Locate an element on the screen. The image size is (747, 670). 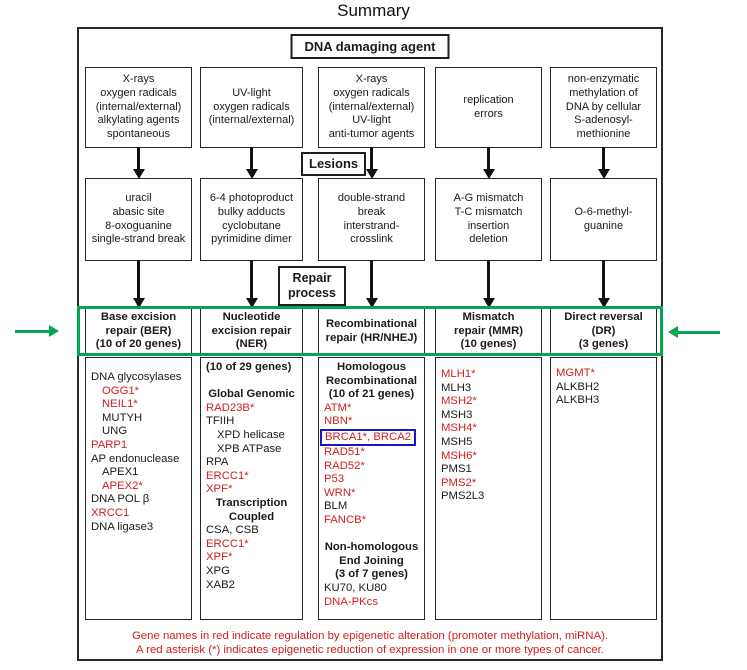
gene-line: NBN* is located at coordinates (338, 421).